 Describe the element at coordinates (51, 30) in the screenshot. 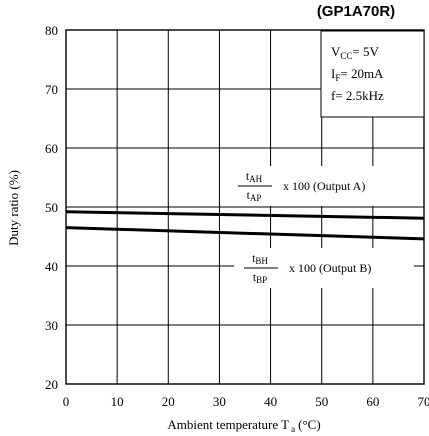

I see `y-tick-label: 80` at that location.